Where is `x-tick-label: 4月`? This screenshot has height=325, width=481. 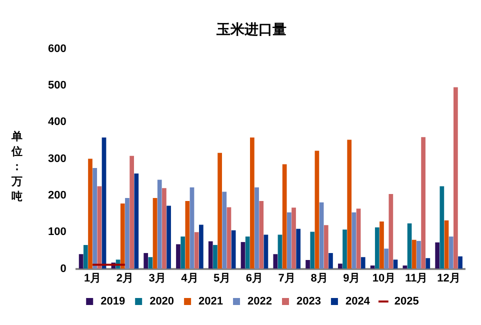
x-tick-label: 4月 is located at coordinates (189, 278).